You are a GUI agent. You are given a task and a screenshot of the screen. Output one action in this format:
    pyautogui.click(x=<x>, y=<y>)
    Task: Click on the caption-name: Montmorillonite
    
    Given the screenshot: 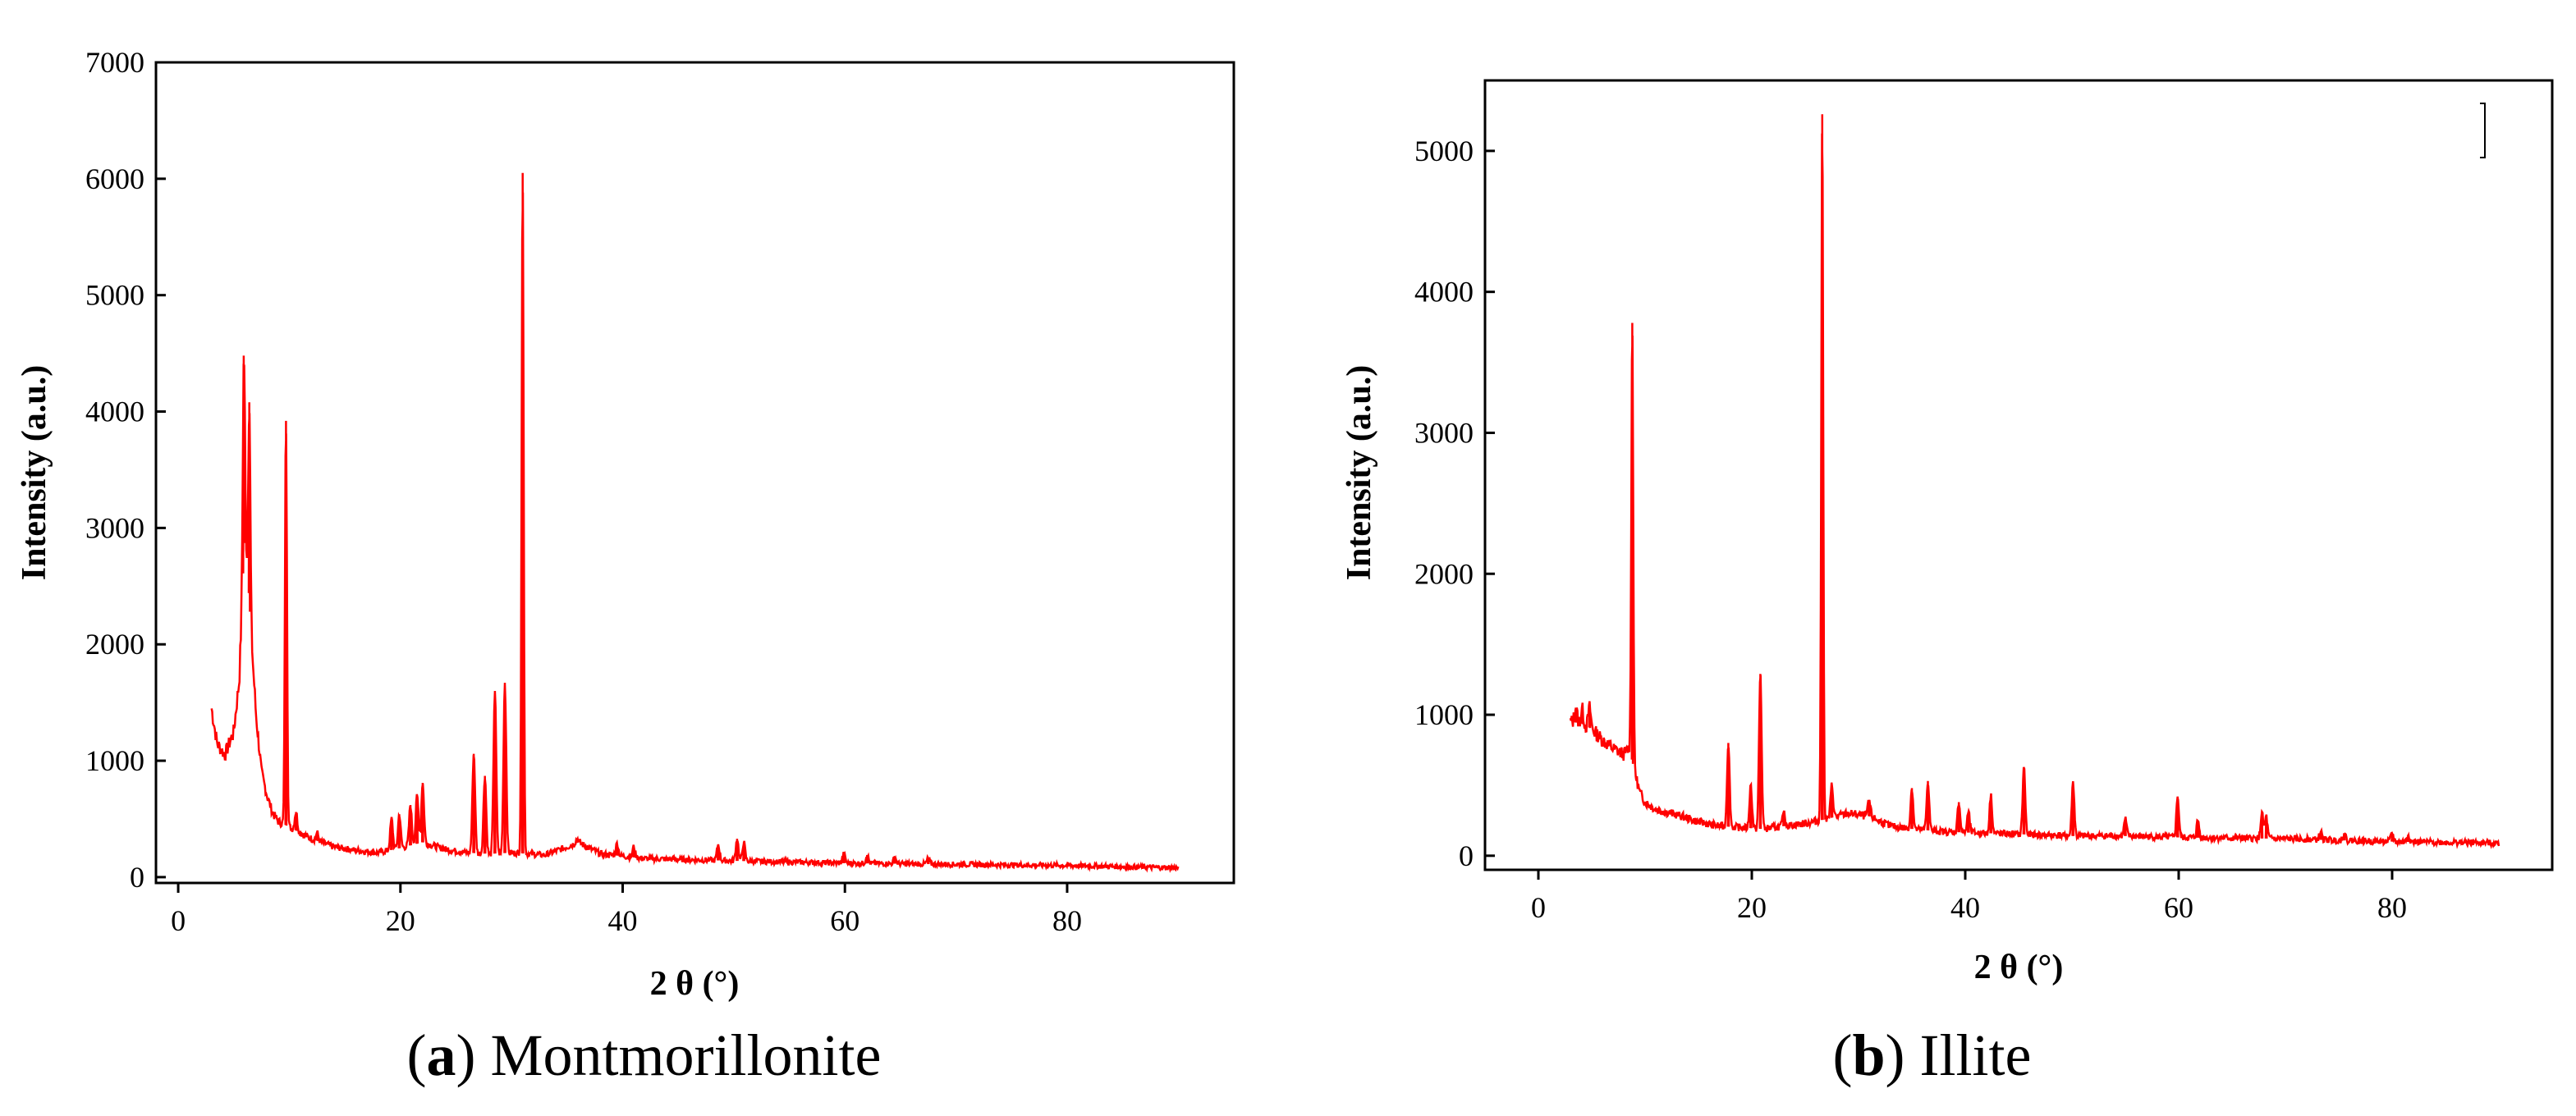 What is the action you would take?
    pyautogui.click(x=686, y=1055)
    